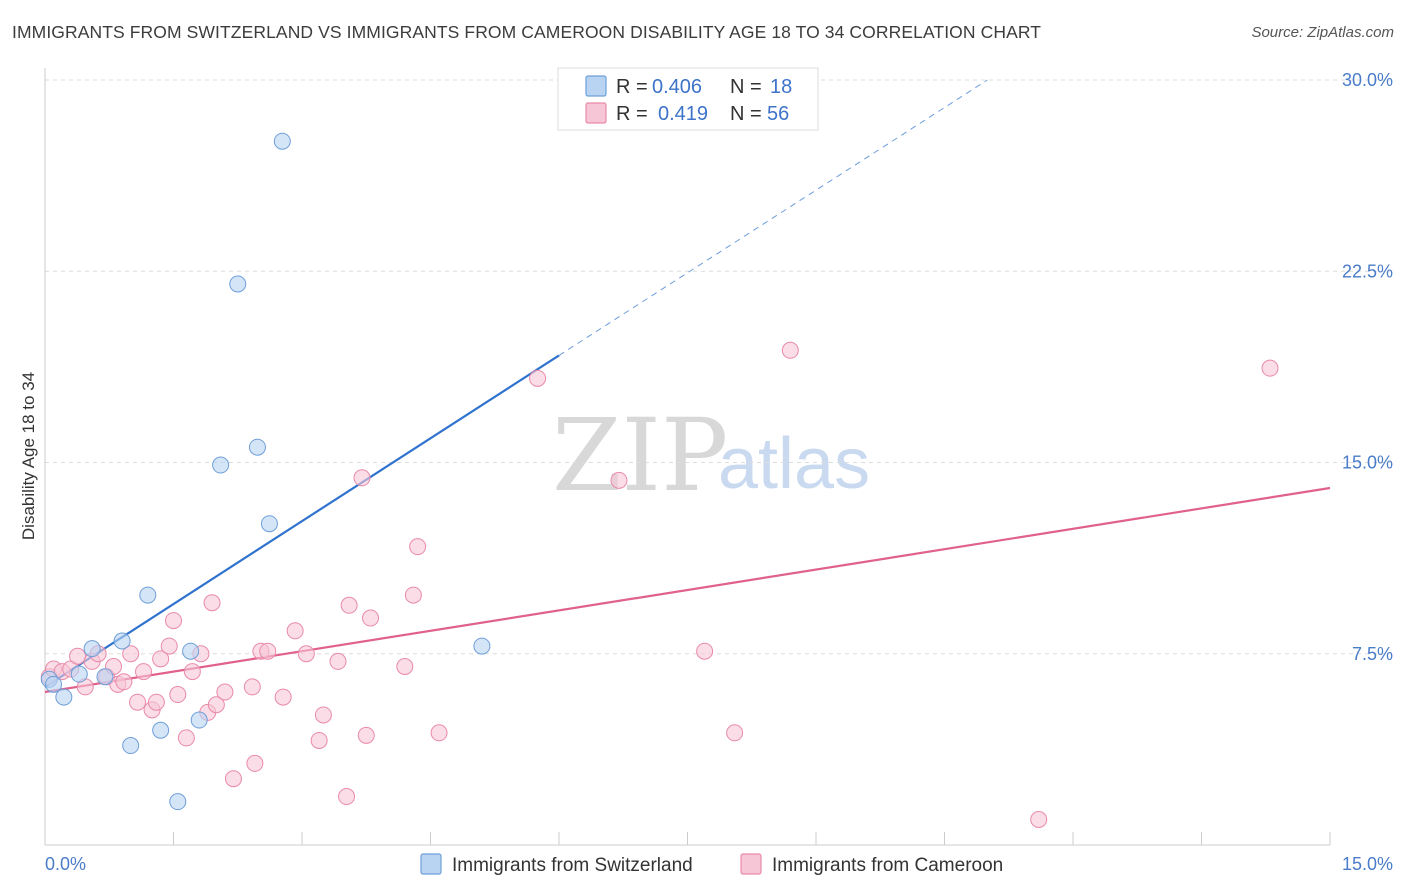 The width and height of the screenshot is (1406, 892). I want to click on trend-line-switzerland-extension, so click(773, 217).